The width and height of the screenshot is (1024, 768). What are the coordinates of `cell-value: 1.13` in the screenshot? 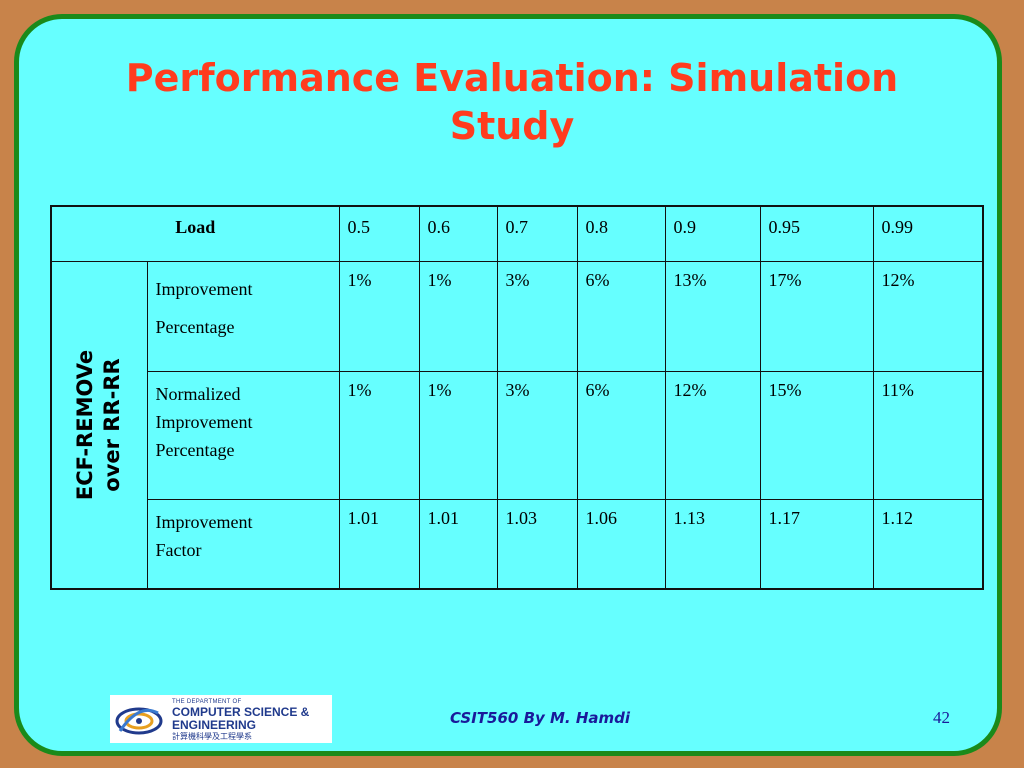 It's located at (712, 544).